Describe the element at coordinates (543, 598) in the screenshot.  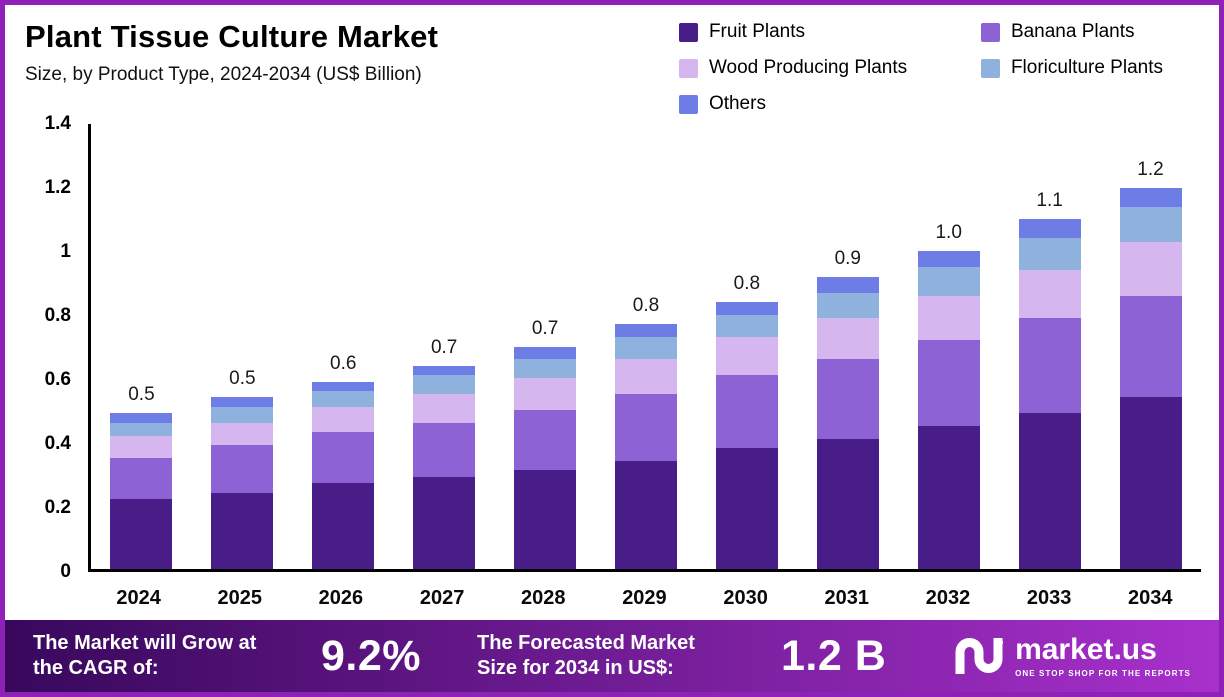
I see `x-axis-label: 2028` at that location.